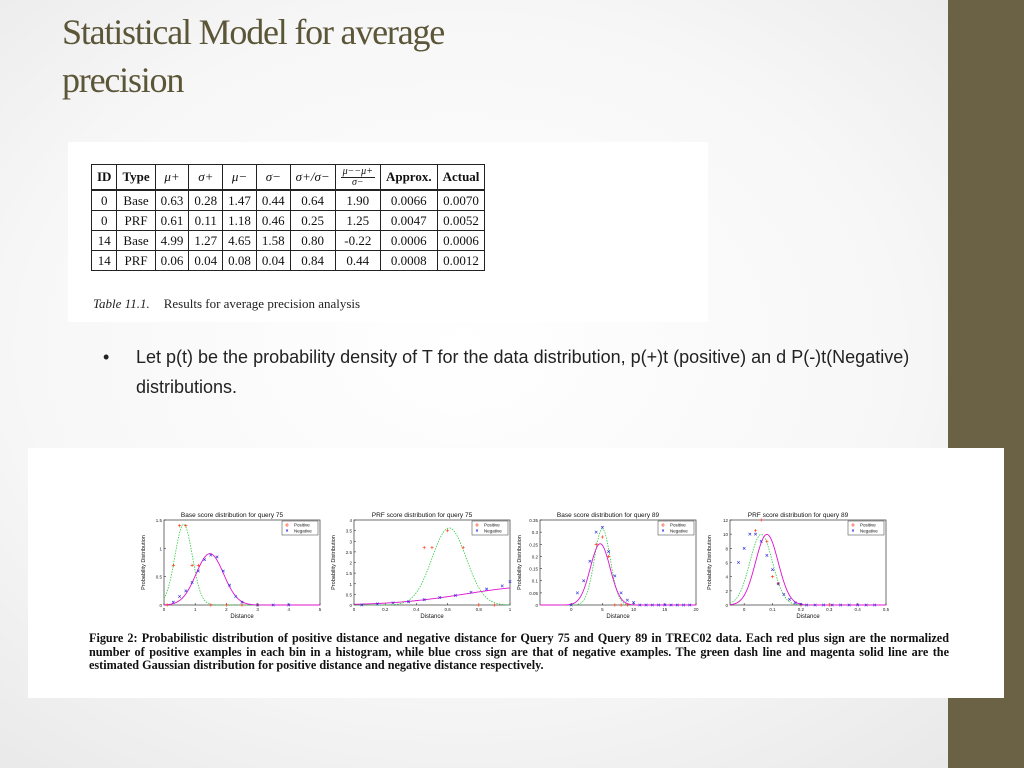 This screenshot has width=1024, height=768. Describe the element at coordinates (322, 56) in the screenshot. I see `slide-title: Statistical Model for average precision` at that location.